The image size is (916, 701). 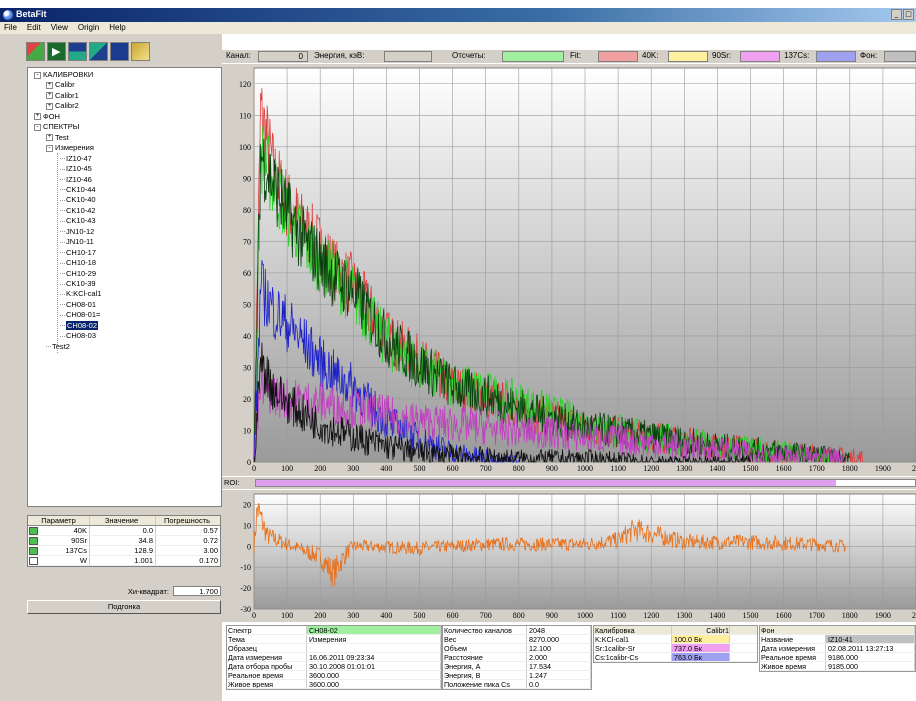 I want to click on info-key: Название, so click(x=793, y=639).